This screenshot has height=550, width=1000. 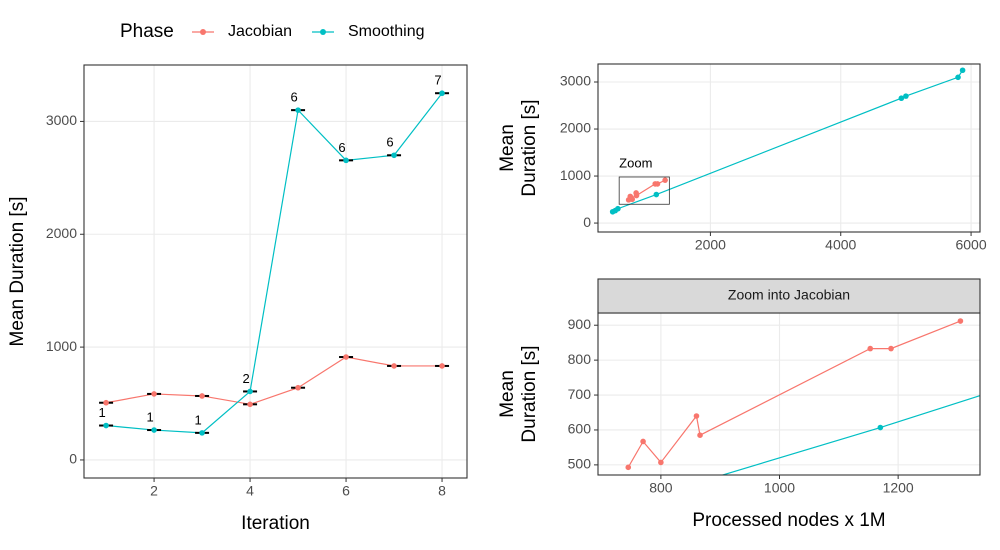 What do you see at coordinates (580, 359) in the screenshot?
I see `y-tick-label: 800` at bounding box center [580, 359].